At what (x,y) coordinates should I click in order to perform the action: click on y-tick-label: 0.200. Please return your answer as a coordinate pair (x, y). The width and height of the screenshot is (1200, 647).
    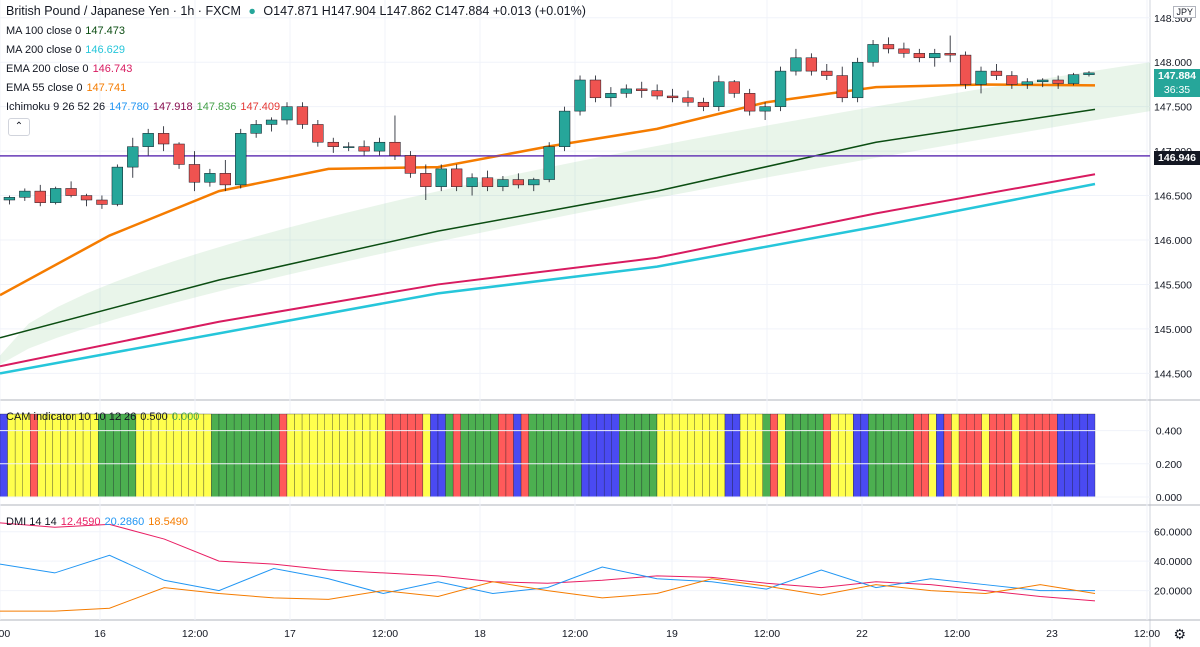
    Looking at the image, I should click on (1169, 465).